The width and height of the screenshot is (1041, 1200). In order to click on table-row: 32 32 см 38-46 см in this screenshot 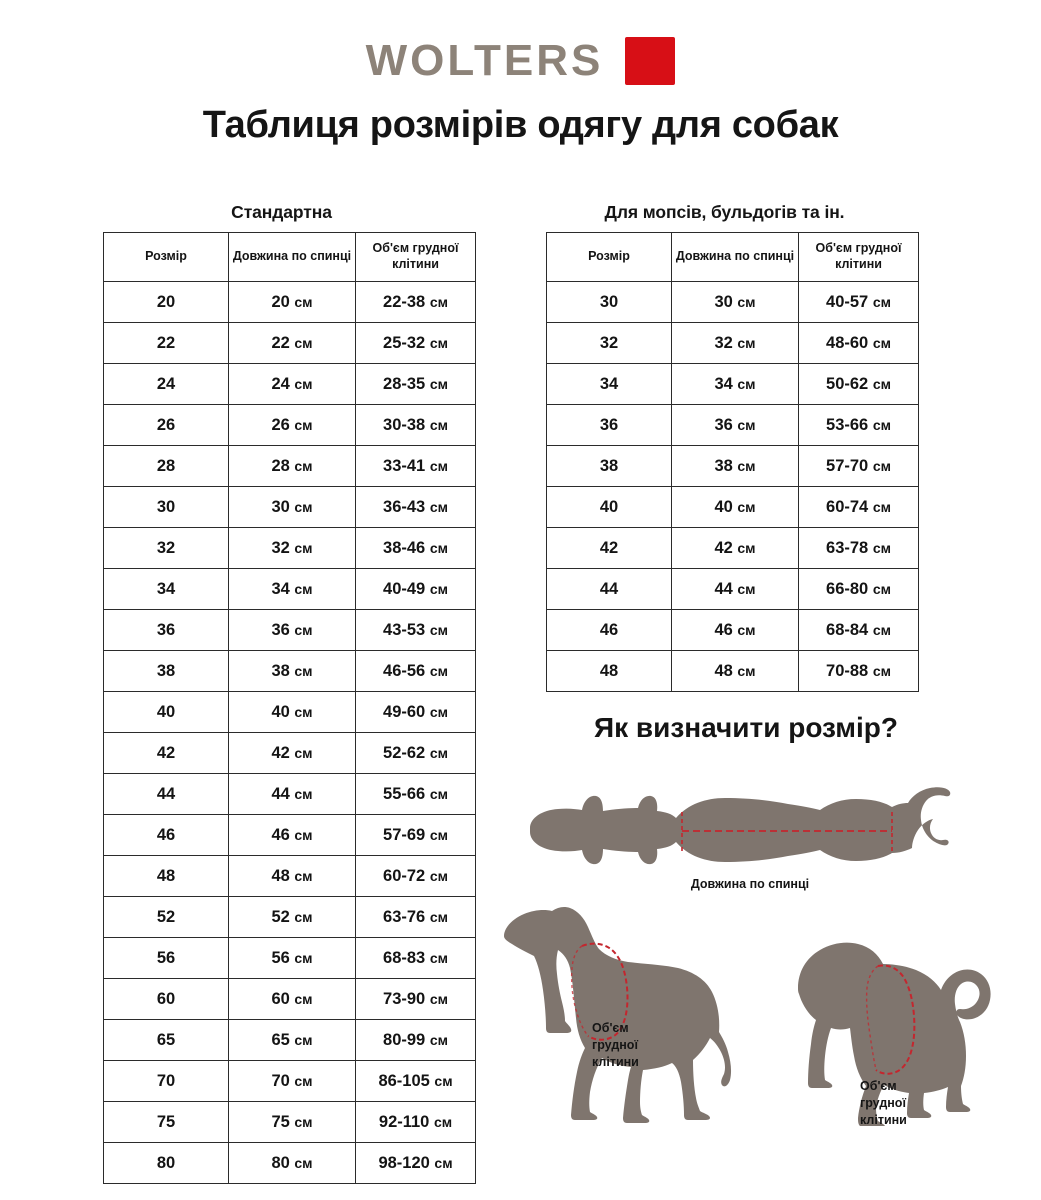, I will do `click(289, 548)`.